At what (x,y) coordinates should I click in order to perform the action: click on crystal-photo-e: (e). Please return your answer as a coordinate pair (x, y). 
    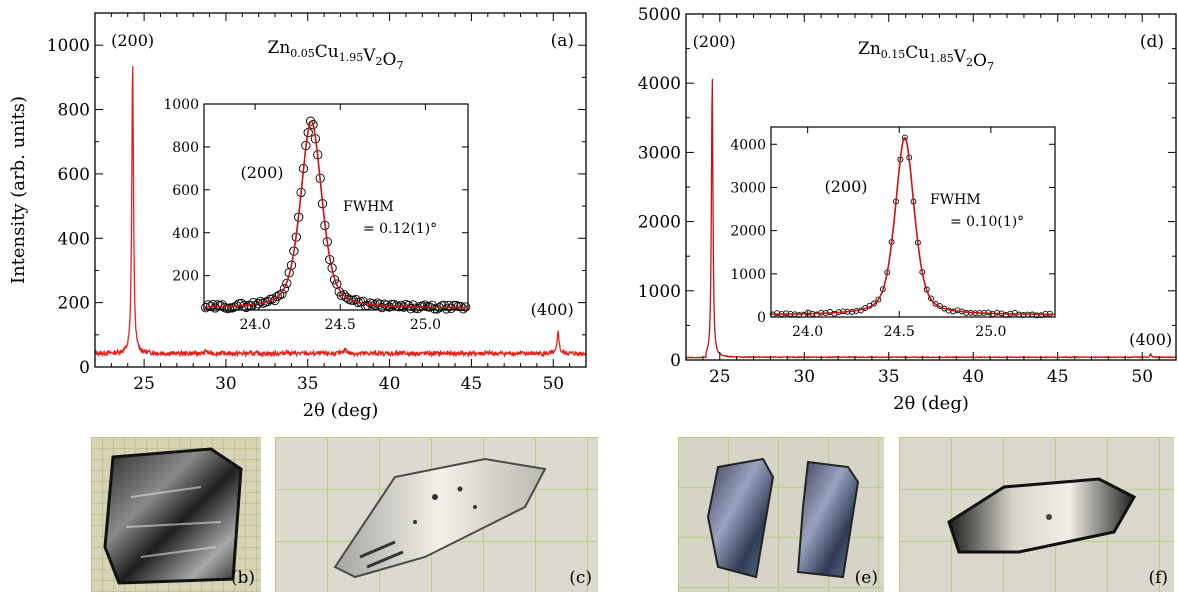
    Looking at the image, I should click on (781, 514).